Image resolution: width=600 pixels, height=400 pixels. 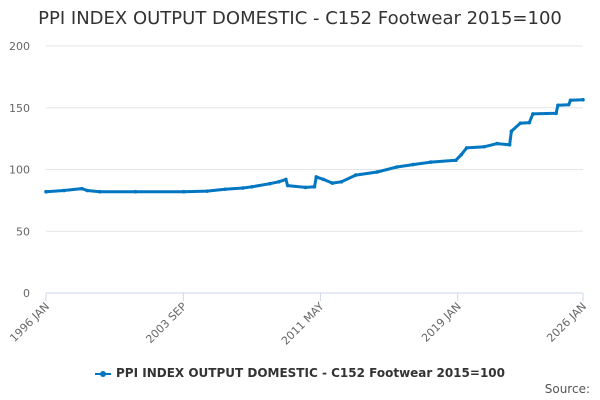 What do you see at coordinates (566, 322) in the screenshot?
I see `x-tick-label: 2026 JAN` at bounding box center [566, 322].